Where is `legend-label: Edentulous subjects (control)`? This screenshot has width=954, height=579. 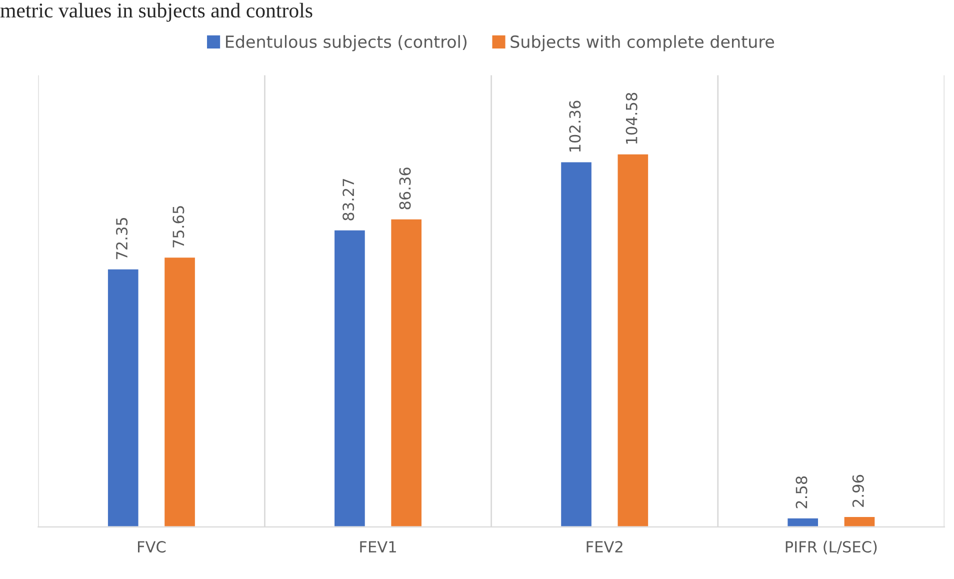
legend-label: Edentulous subjects (control) is located at coordinates (346, 43).